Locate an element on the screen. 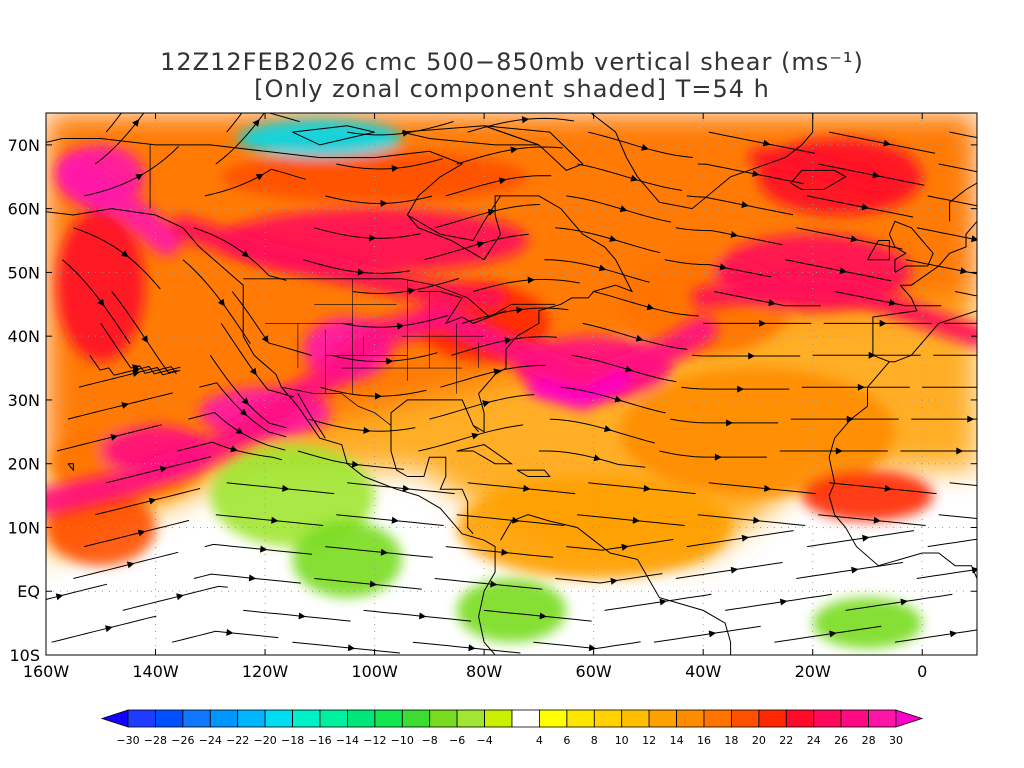 The width and height of the screenshot is (1024, 768). colorbar-label: −20 is located at coordinates (264, 740).